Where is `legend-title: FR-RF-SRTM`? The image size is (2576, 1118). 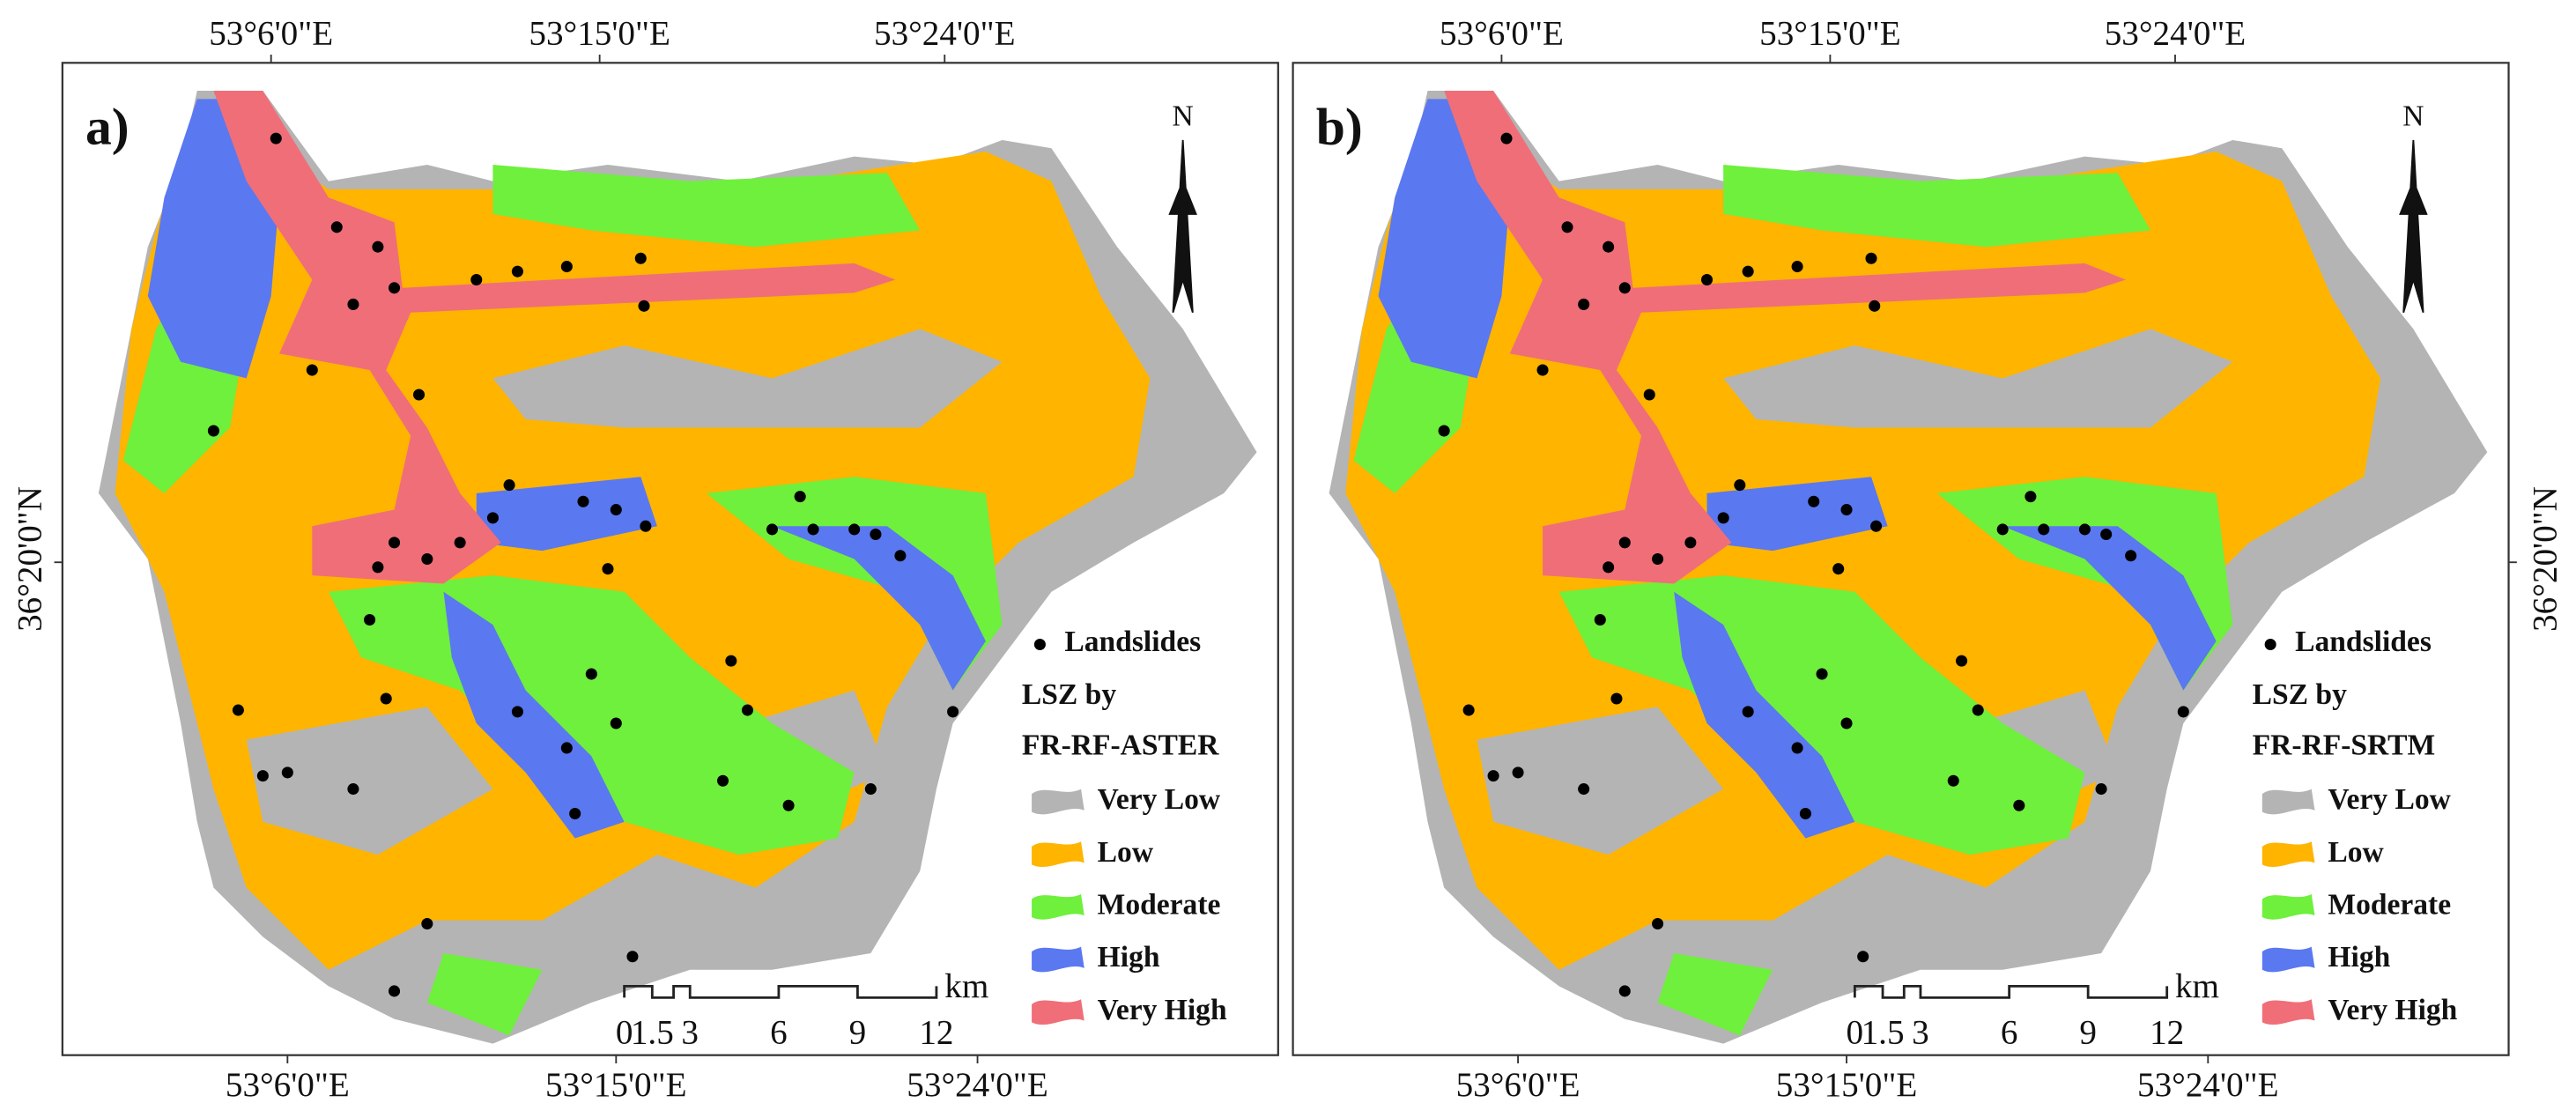 legend-title: FR-RF-SRTM is located at coordinates (2344, 746).